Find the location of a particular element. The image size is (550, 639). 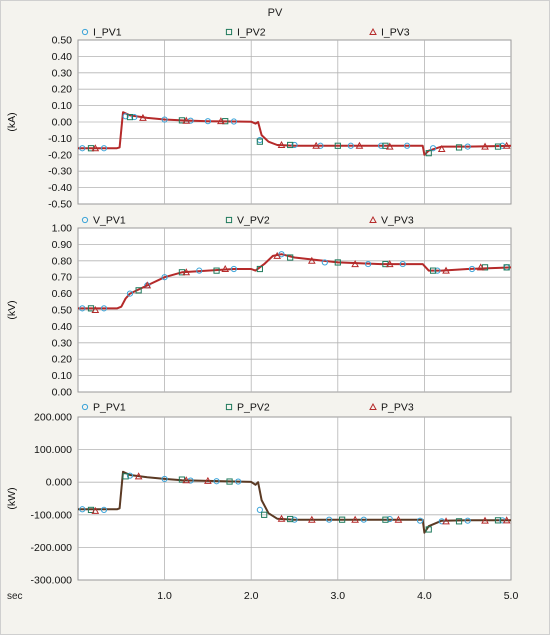

chart-title: PV is located at coordinates (275, 13).